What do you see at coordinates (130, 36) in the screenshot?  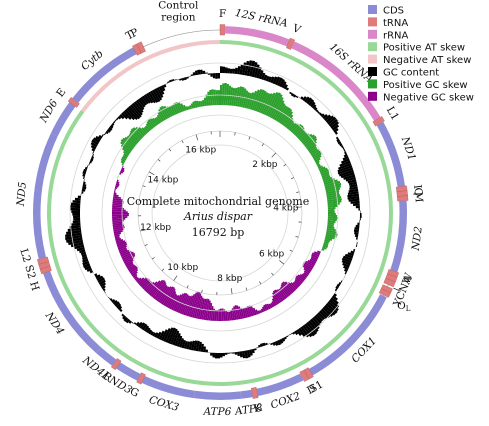 I see `feature-label-t: T` at bounding box center [130, 36].